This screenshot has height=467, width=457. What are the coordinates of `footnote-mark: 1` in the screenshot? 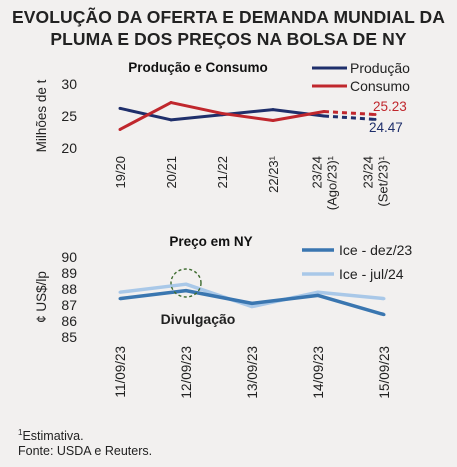 It's located at (20, 432).